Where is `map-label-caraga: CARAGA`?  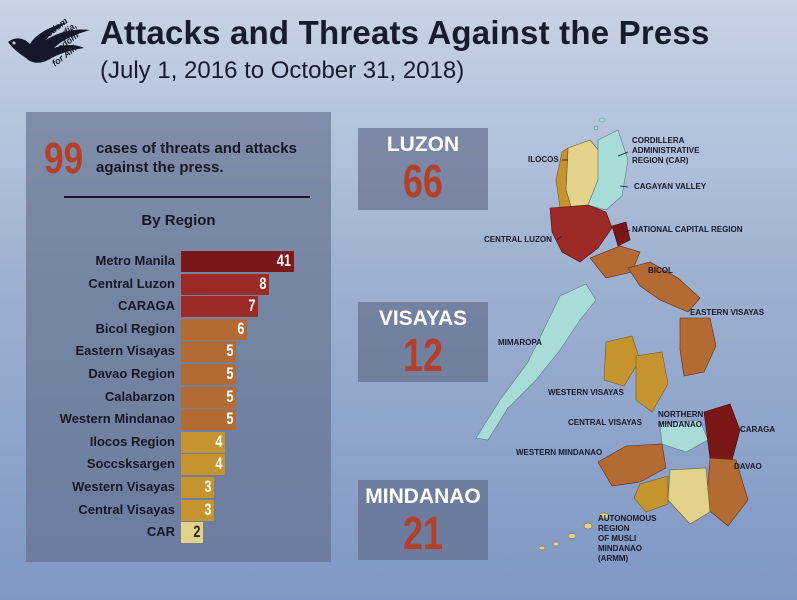 map-label-caraga: CARAGA is located at coordinates (758, 429).